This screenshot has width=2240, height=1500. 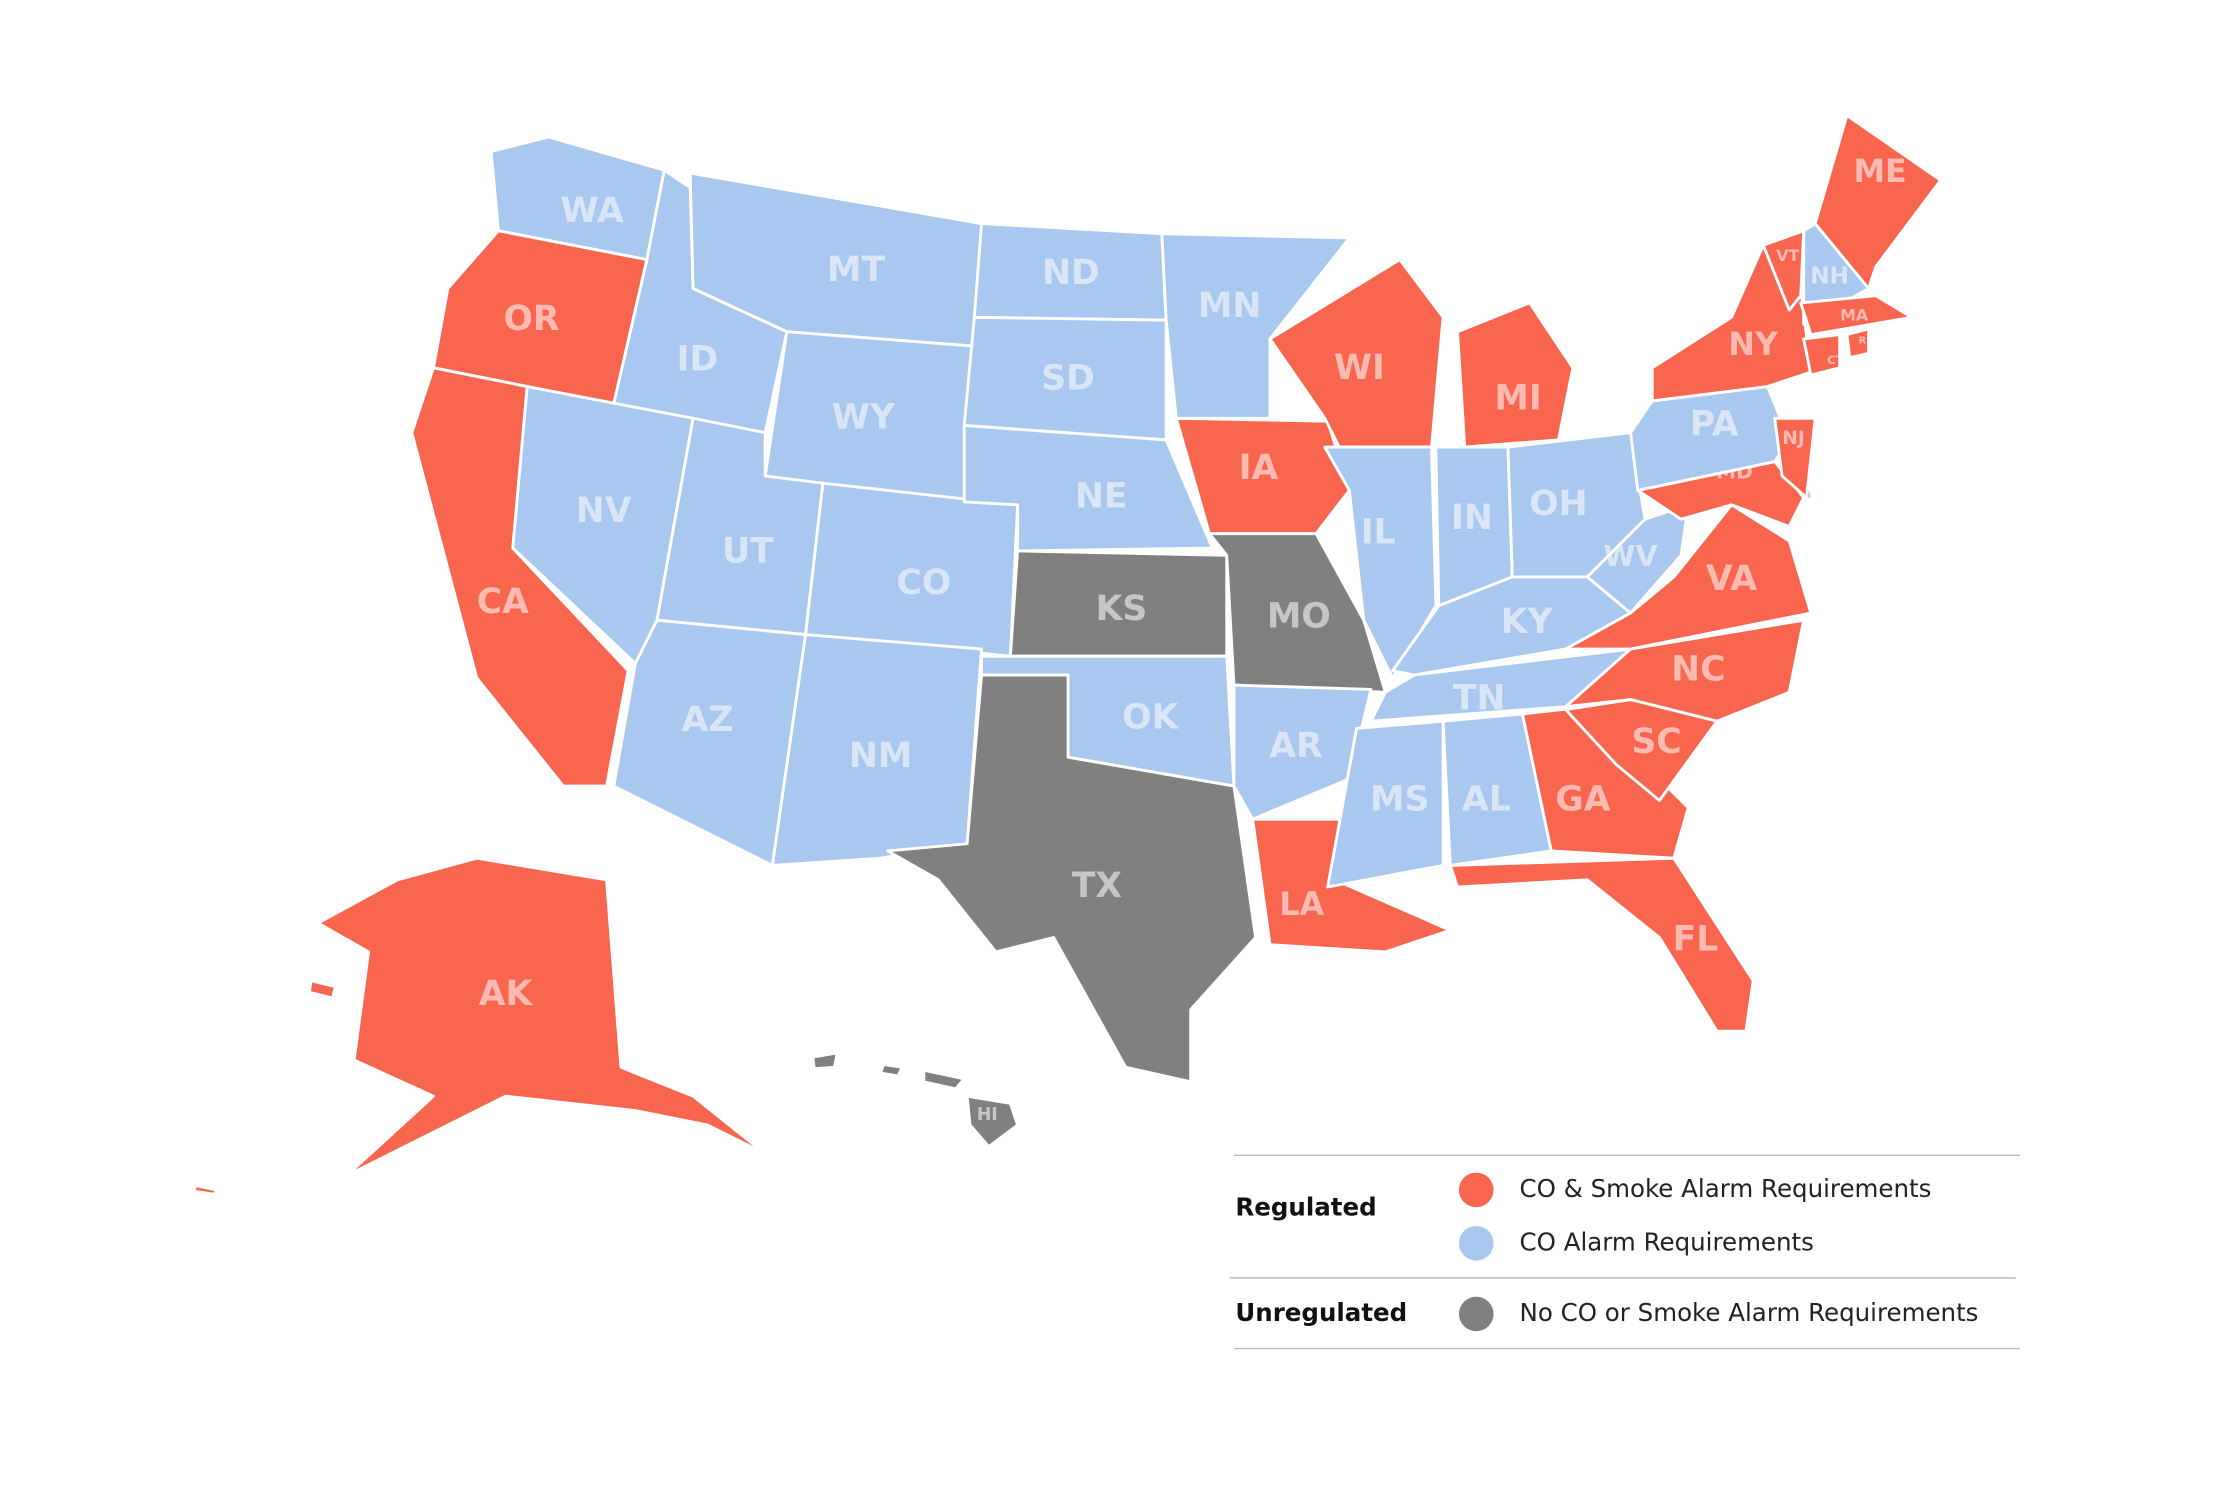 I want to click on state: MA, so click(x=1856, y=315).